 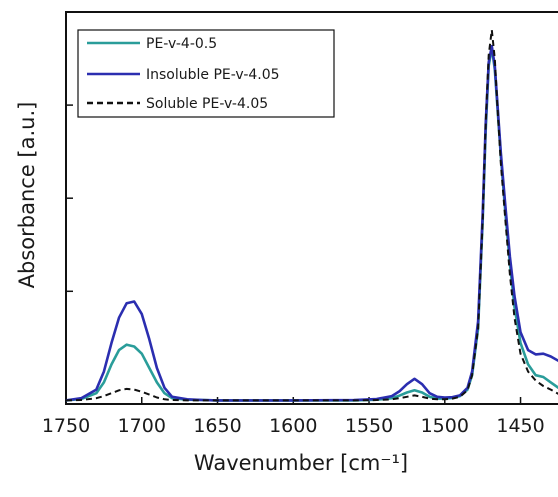 I want to click on x-tick-label-1650: 1650, so click(x=217, y=426).